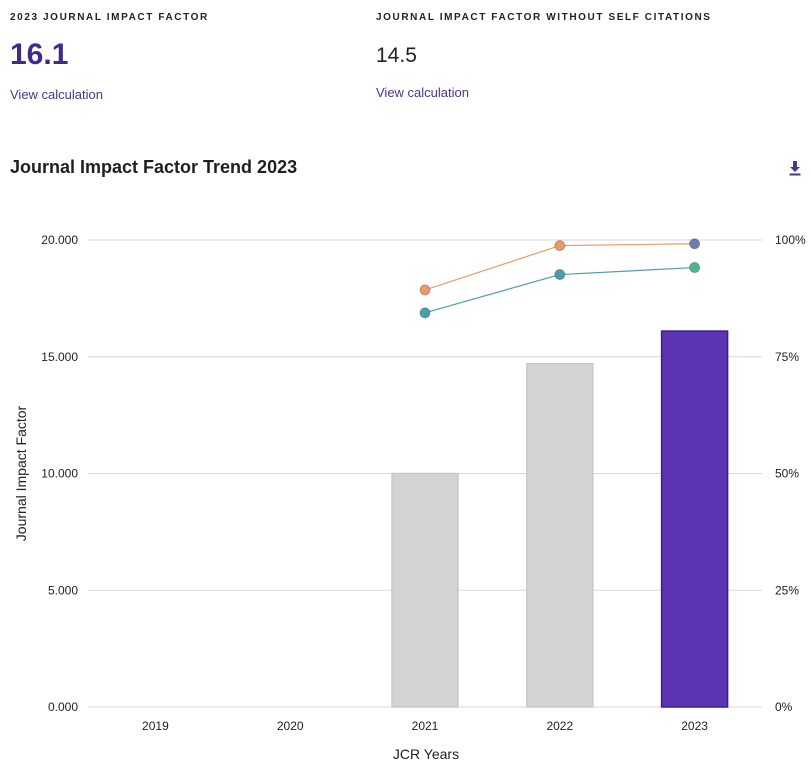  I want to click on x-tick-label: 2020, so click(290, 726).